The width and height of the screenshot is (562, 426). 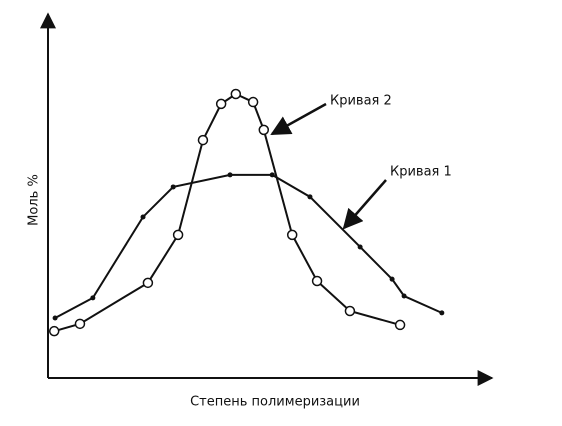 I want to click on x-axis-label: Степень полимеризации, so click(x=275, y=402).